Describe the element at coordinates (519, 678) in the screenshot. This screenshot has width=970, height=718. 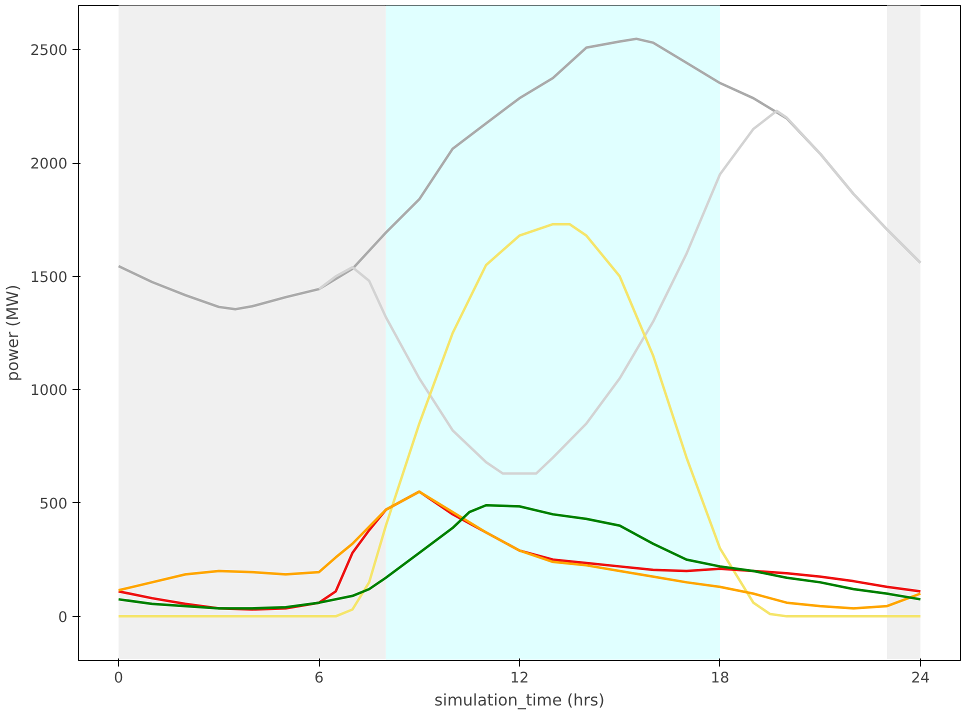
I see `x-tick-label: 12` at that location.